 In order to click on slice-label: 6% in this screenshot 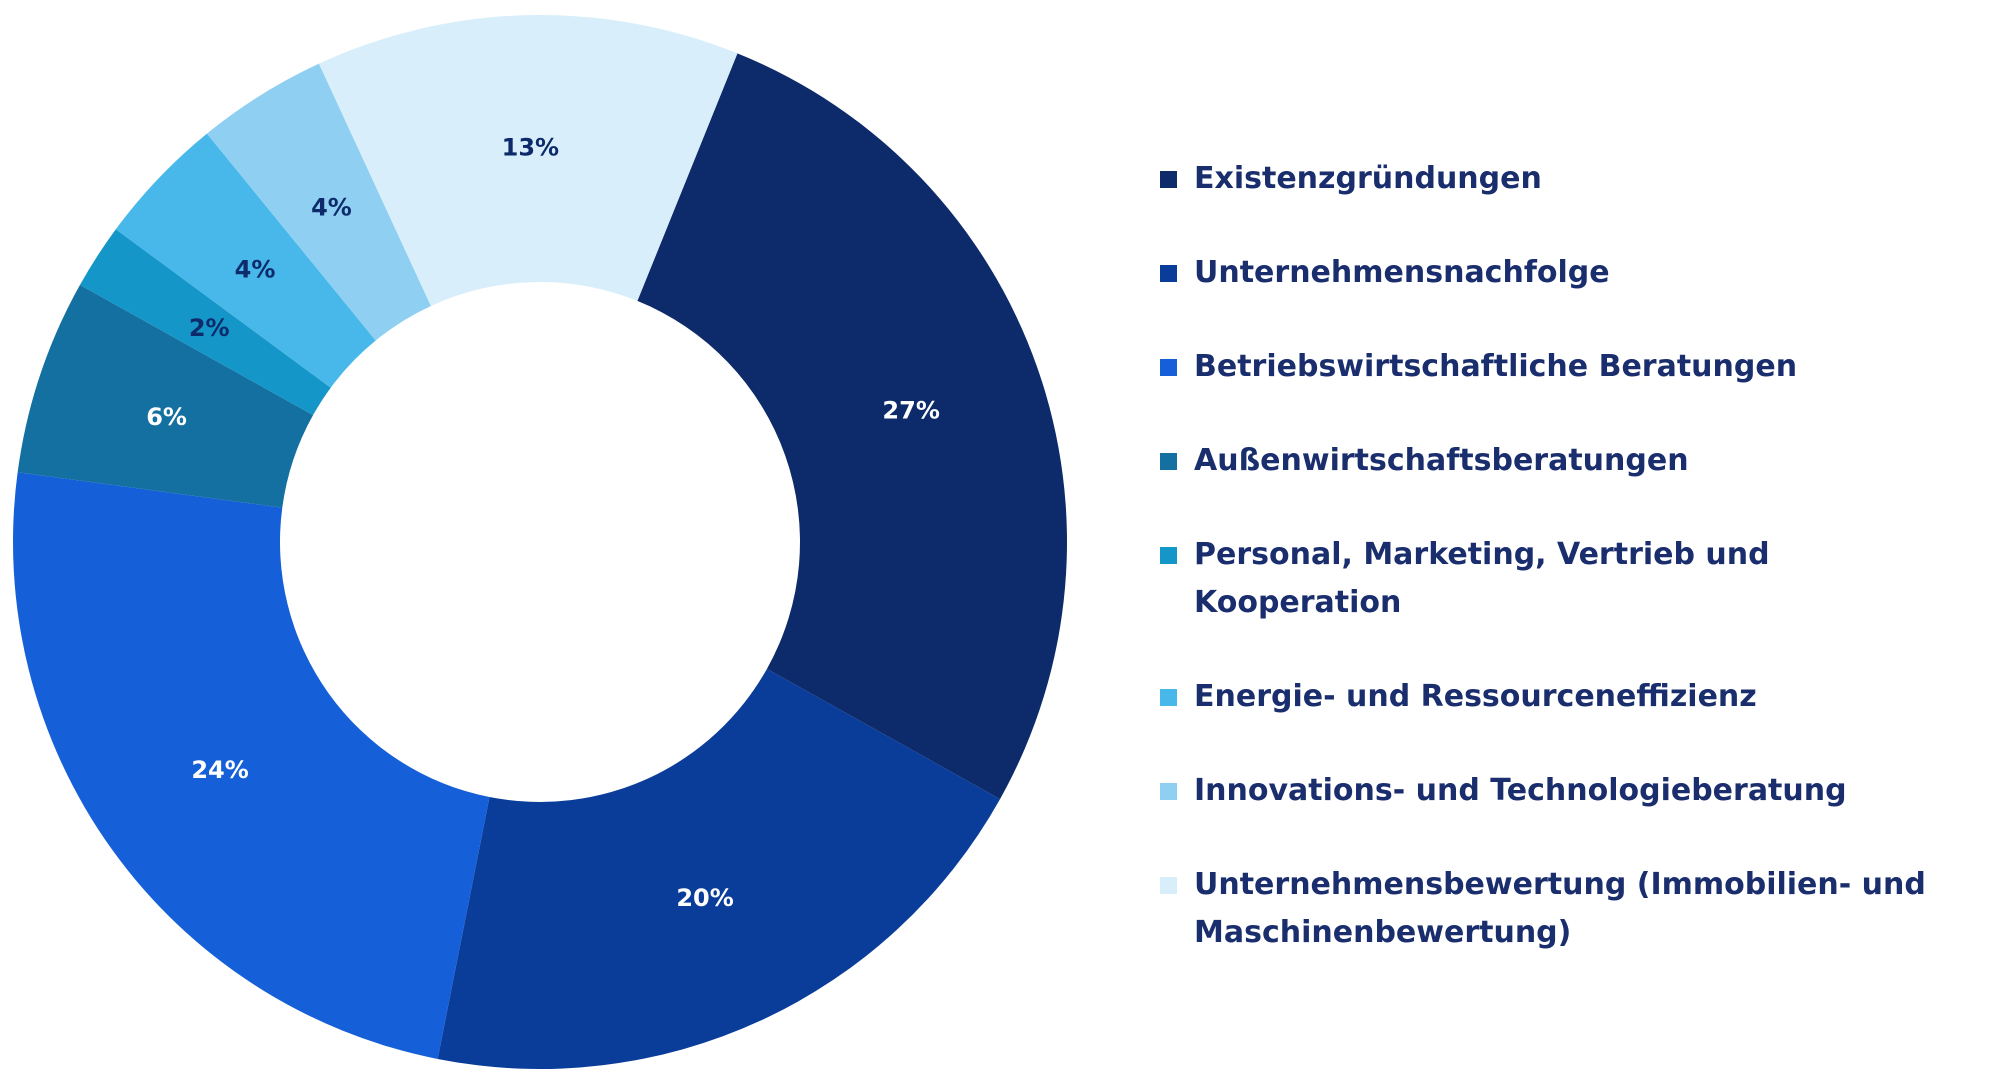, I will do `click(166, 417)`.